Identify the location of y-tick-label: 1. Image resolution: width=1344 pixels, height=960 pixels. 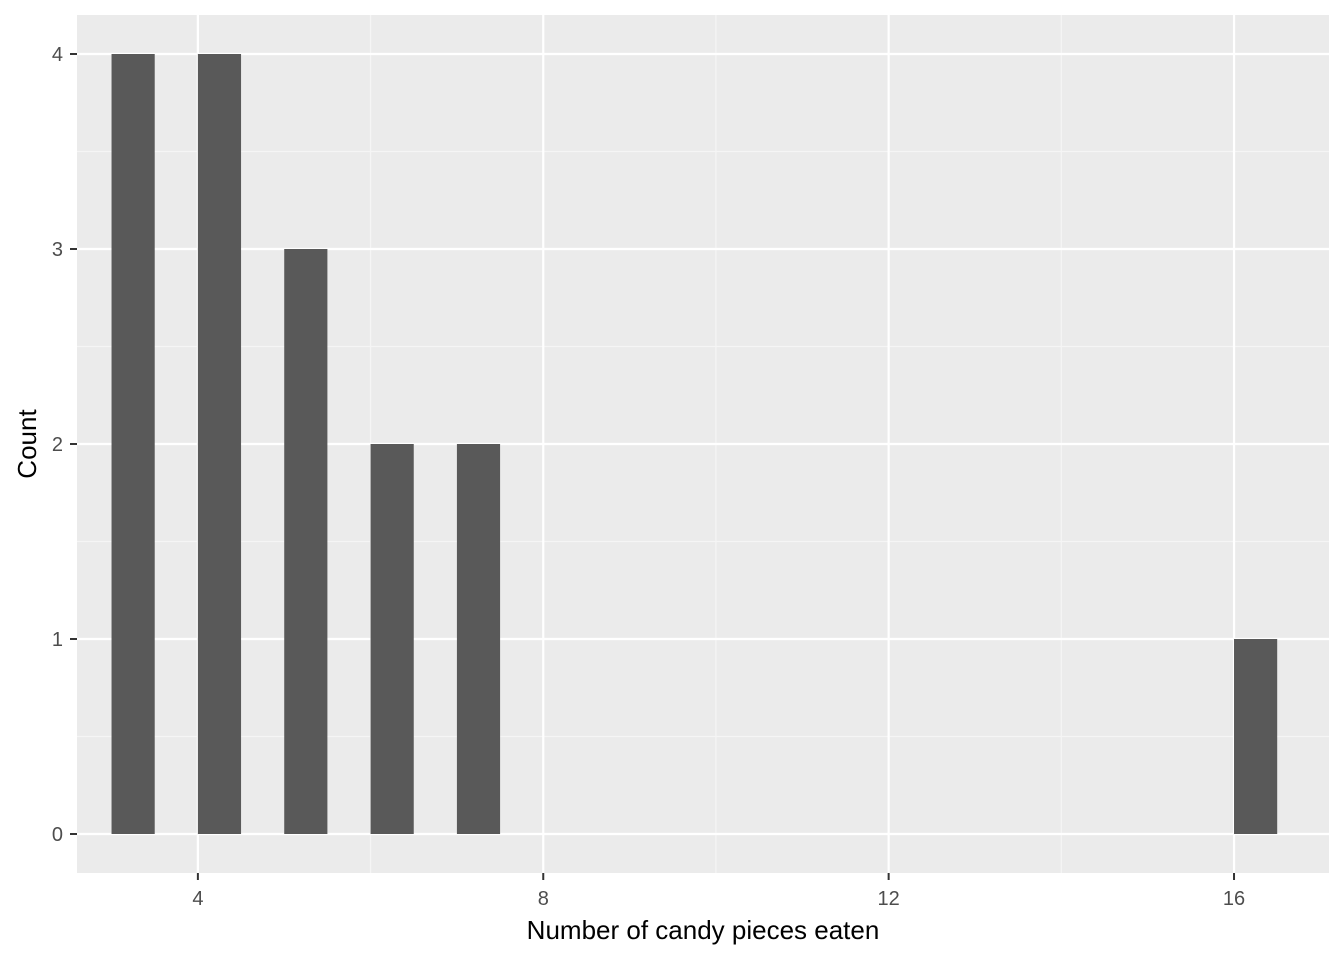
(57, 640).